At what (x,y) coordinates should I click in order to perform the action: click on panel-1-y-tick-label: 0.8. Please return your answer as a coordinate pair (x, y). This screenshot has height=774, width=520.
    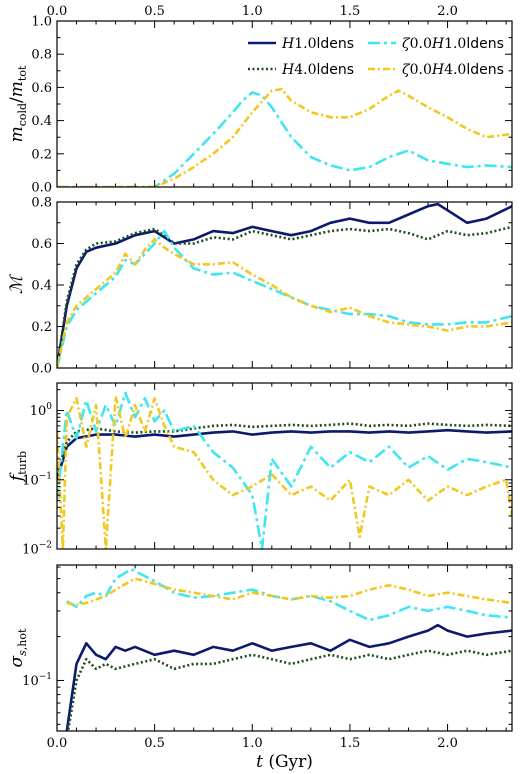
    Looking at the image, I should click on (41, 55).